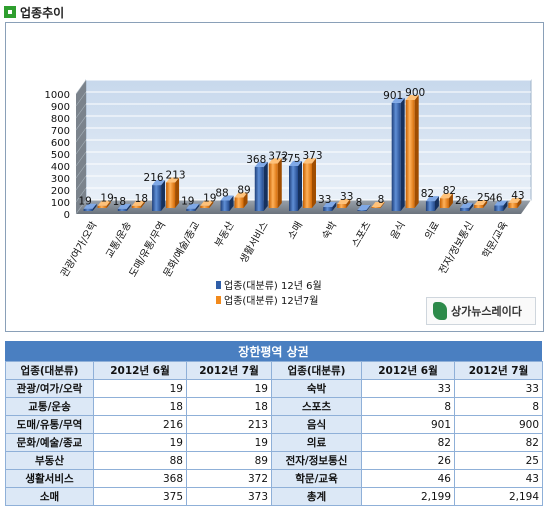  I want to click on legend-item-june: 업종(대분류) 12년 6월, so click(269, 284).